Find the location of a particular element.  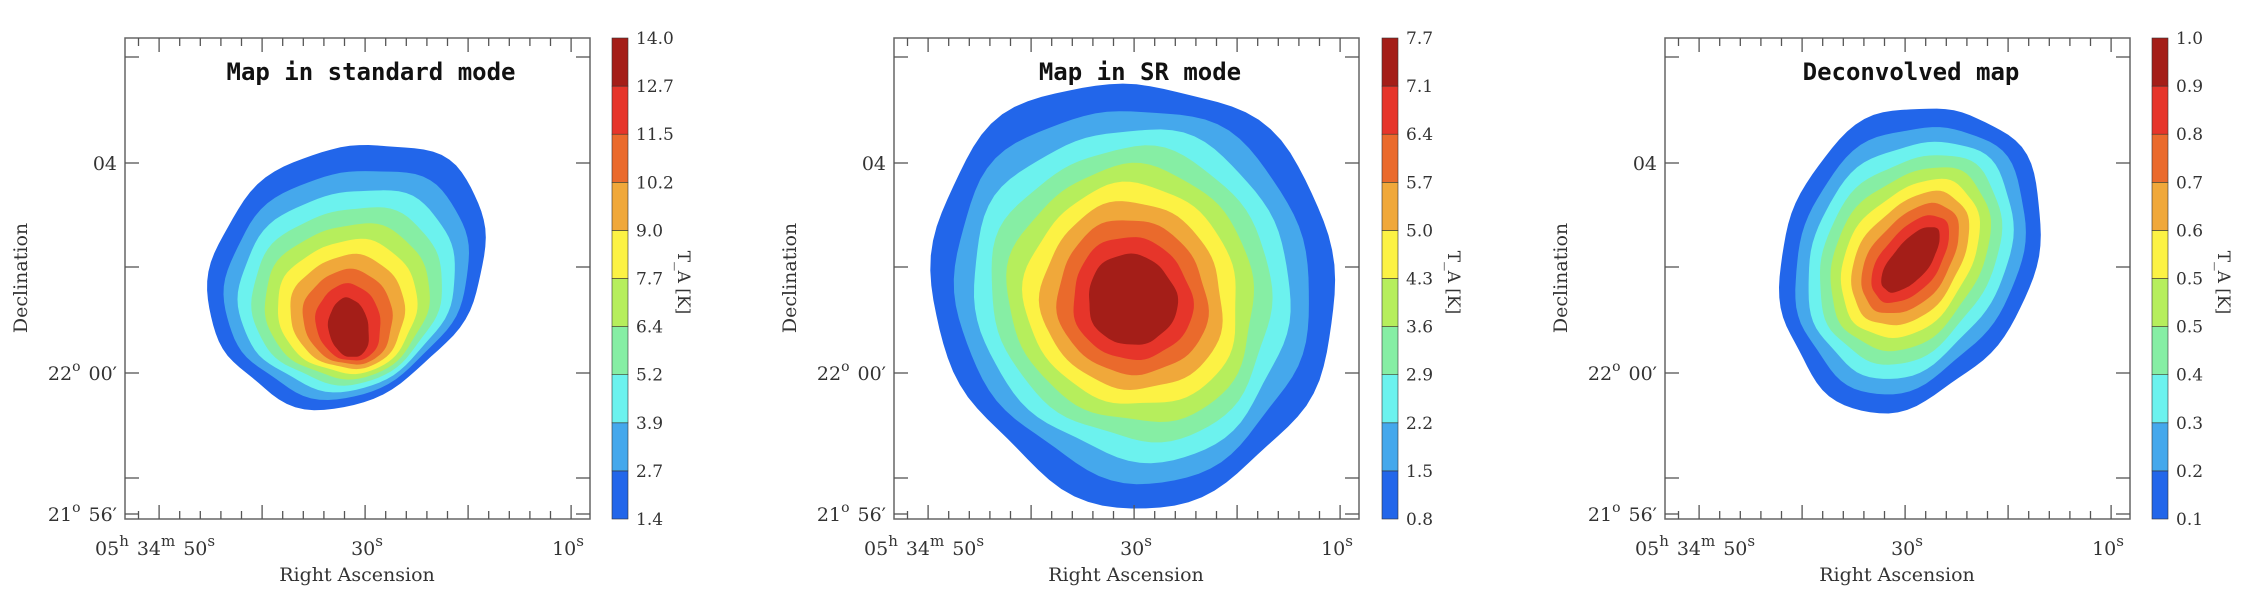

contour-level-12.7 is located at coordinates (348, 327).